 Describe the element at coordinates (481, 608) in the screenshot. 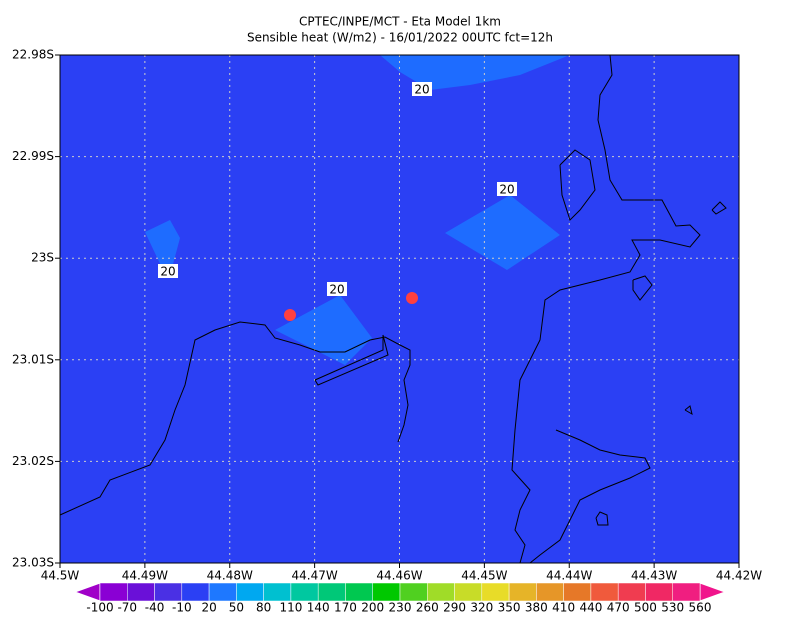

I see `colorbar-label: 320` at that location.